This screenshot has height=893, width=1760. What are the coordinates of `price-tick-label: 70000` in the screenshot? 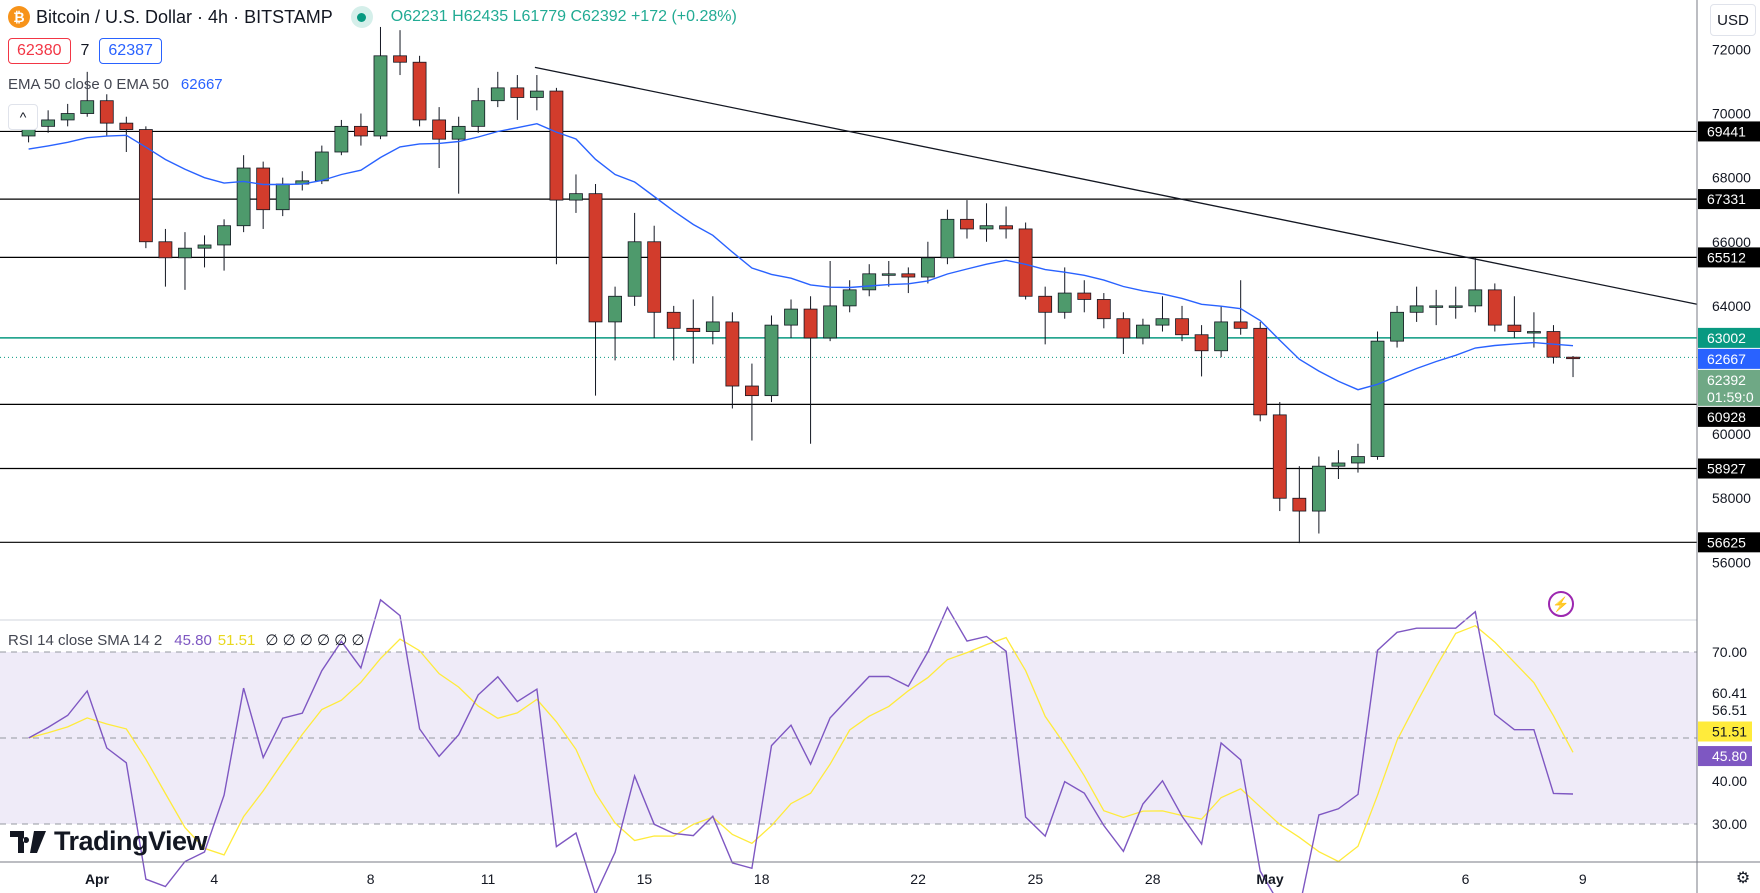 It's located at (1731, 114).